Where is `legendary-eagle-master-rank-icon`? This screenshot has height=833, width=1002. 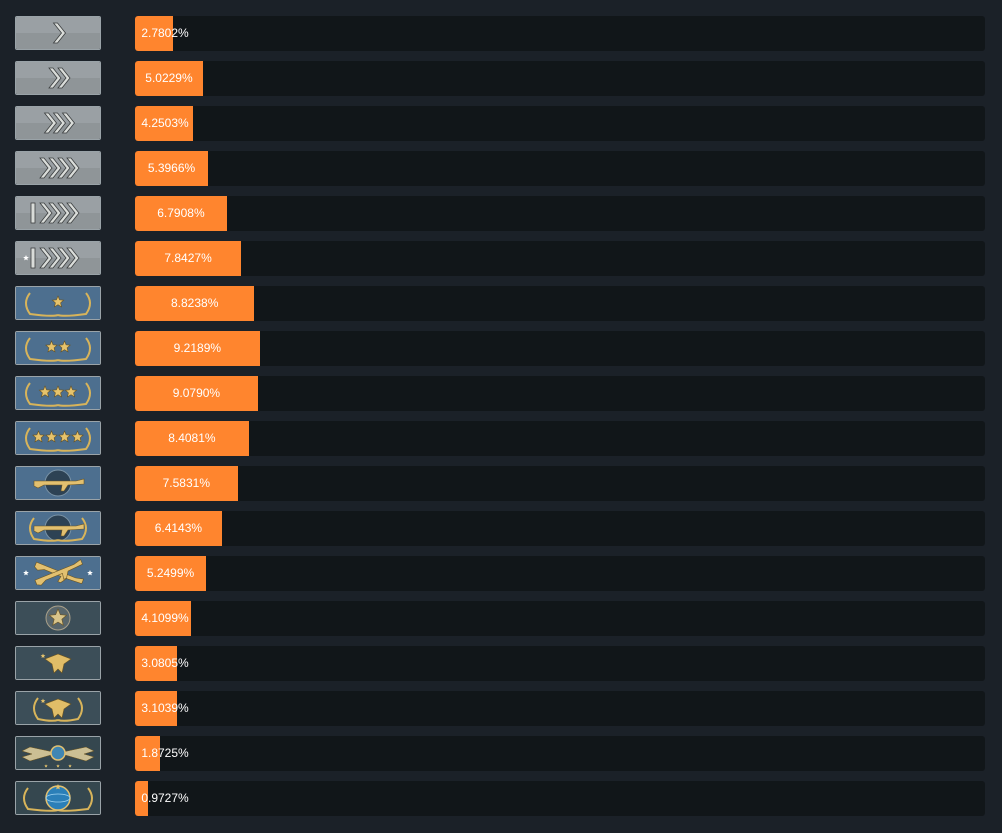 legendary-eagle-master-rank-icon is located at coordinates (58, 708).